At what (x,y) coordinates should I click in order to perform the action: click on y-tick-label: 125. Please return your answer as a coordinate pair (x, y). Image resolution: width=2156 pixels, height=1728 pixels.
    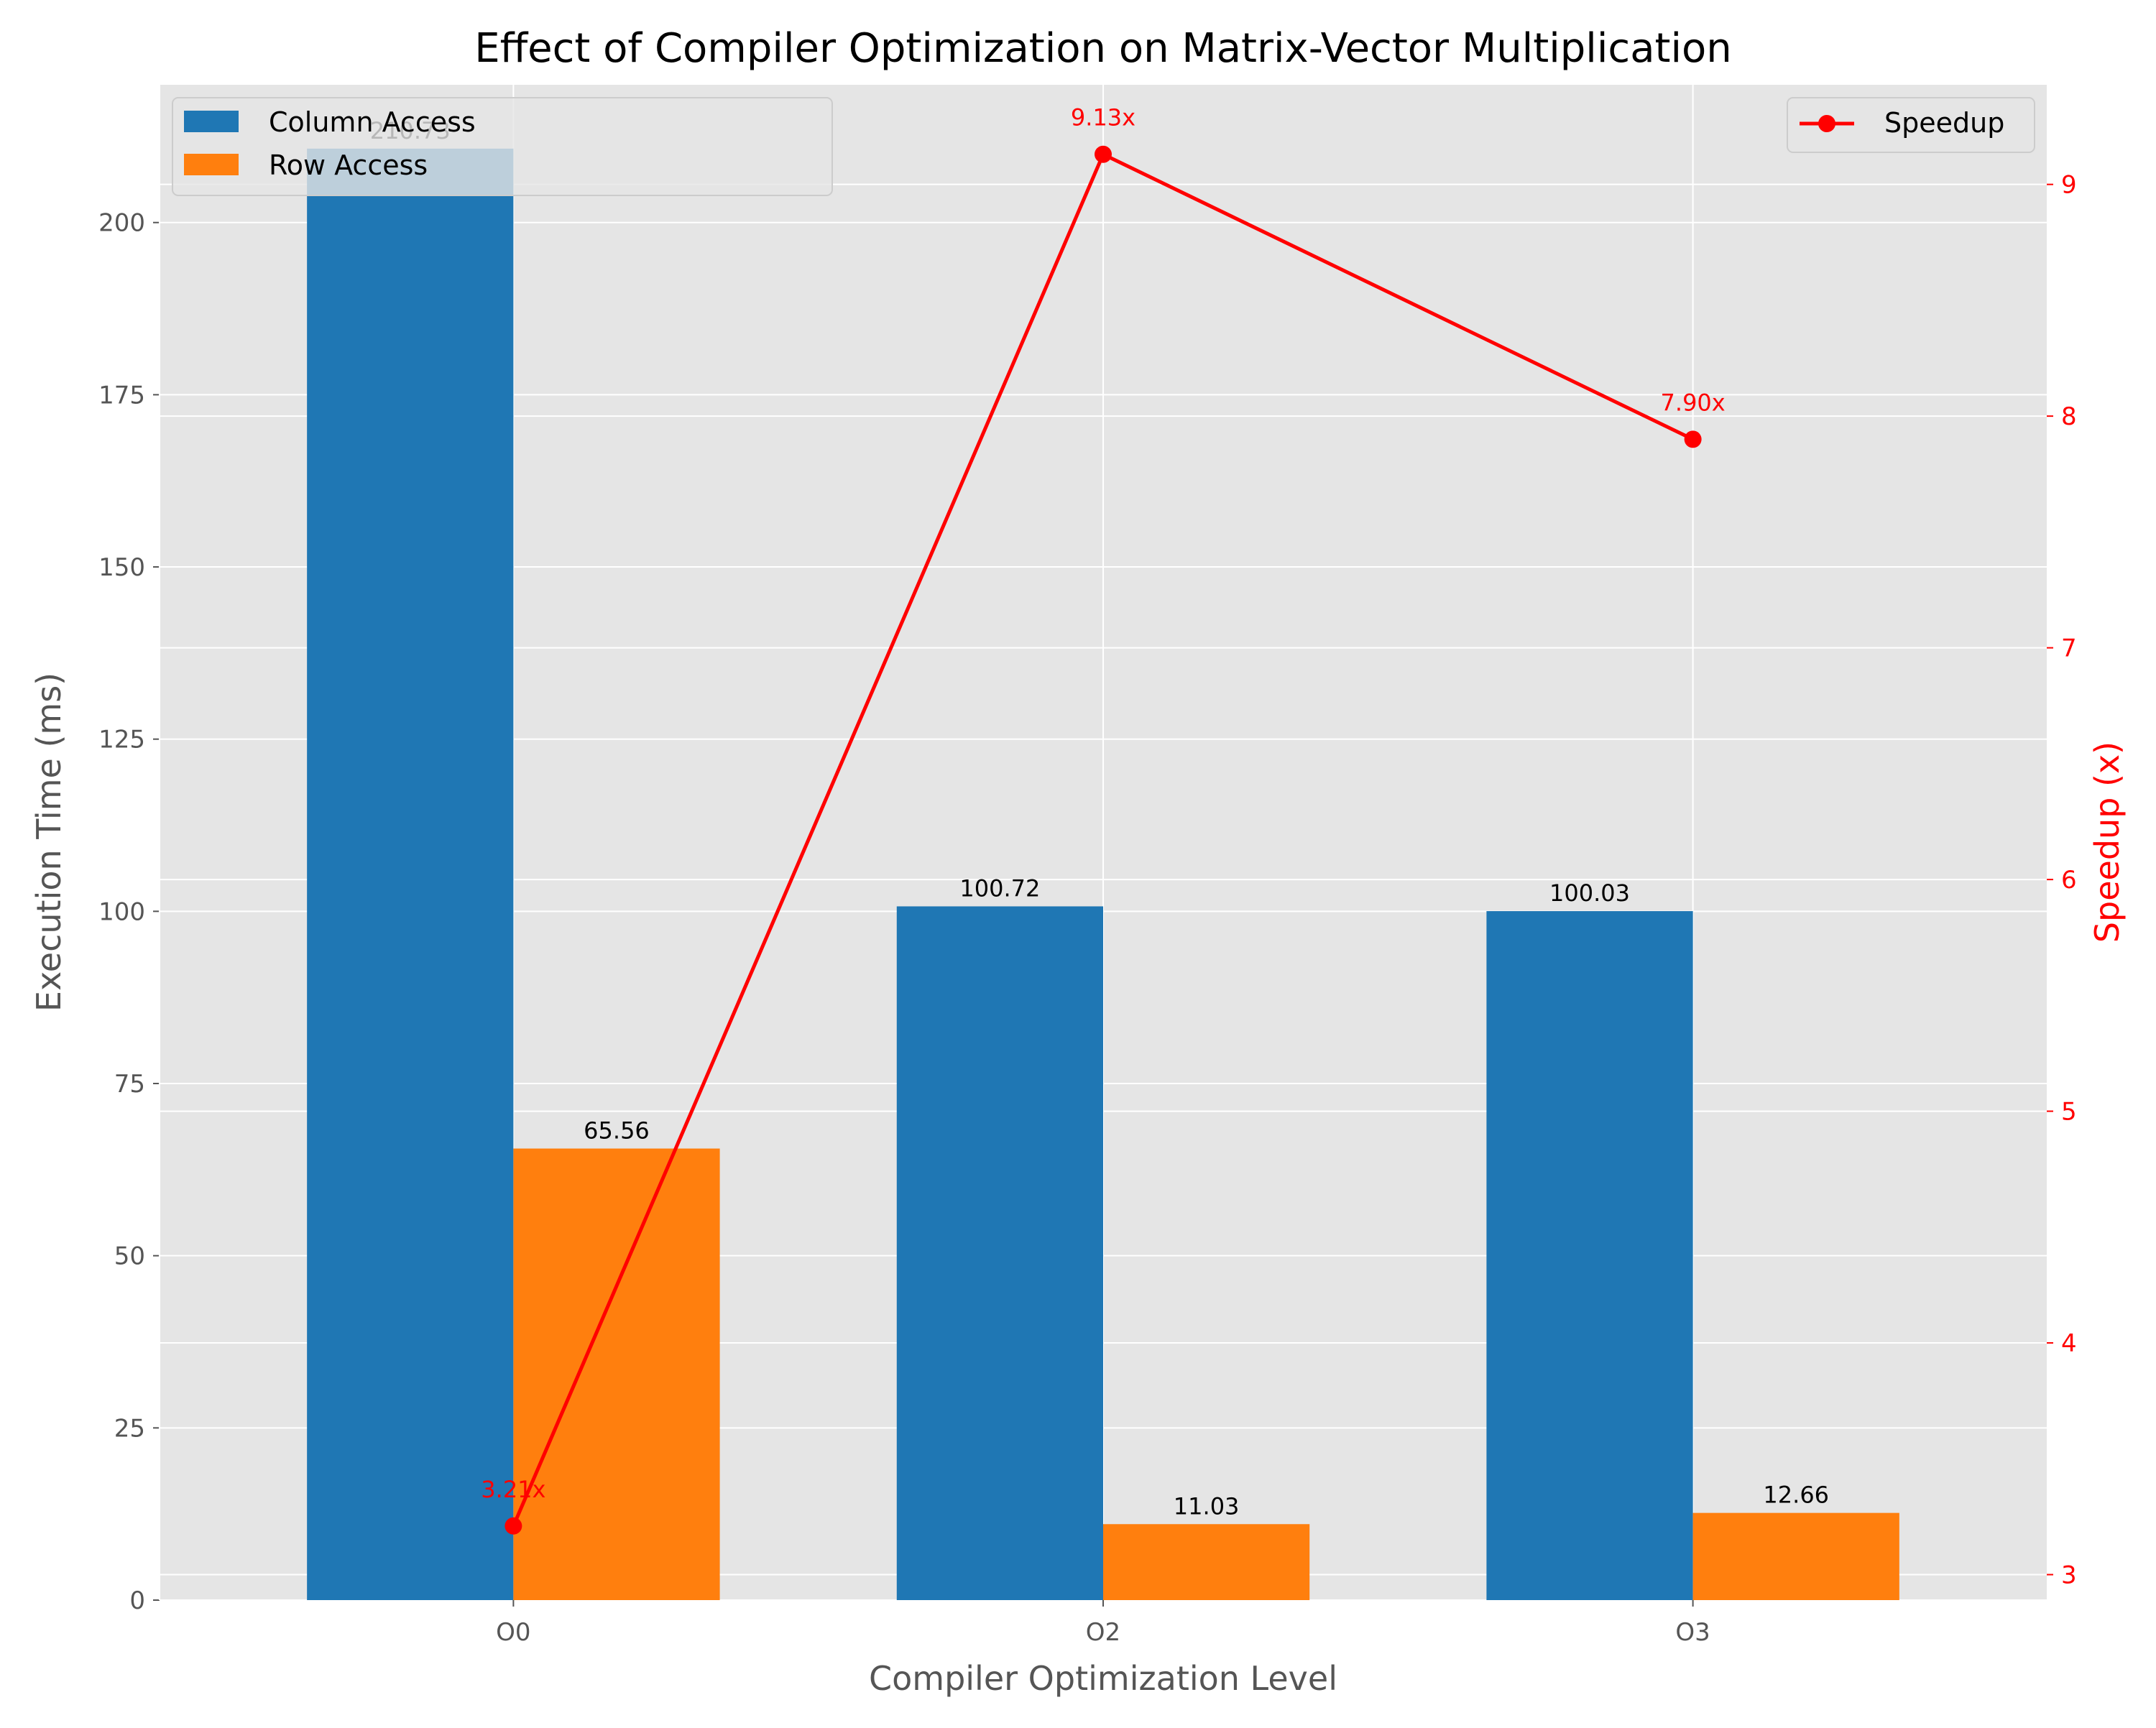
    Looking at the image, I should click on (121, 740).